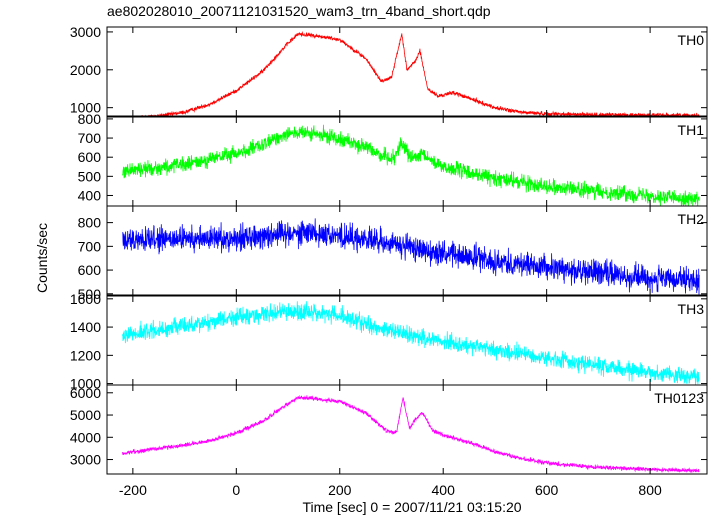 The height and width of the screenshot is (516, 717). What do you see at coordinates (547, 490) in the screenshot?
I see `x-tick-label: 600` at bounding box center [547, 490].